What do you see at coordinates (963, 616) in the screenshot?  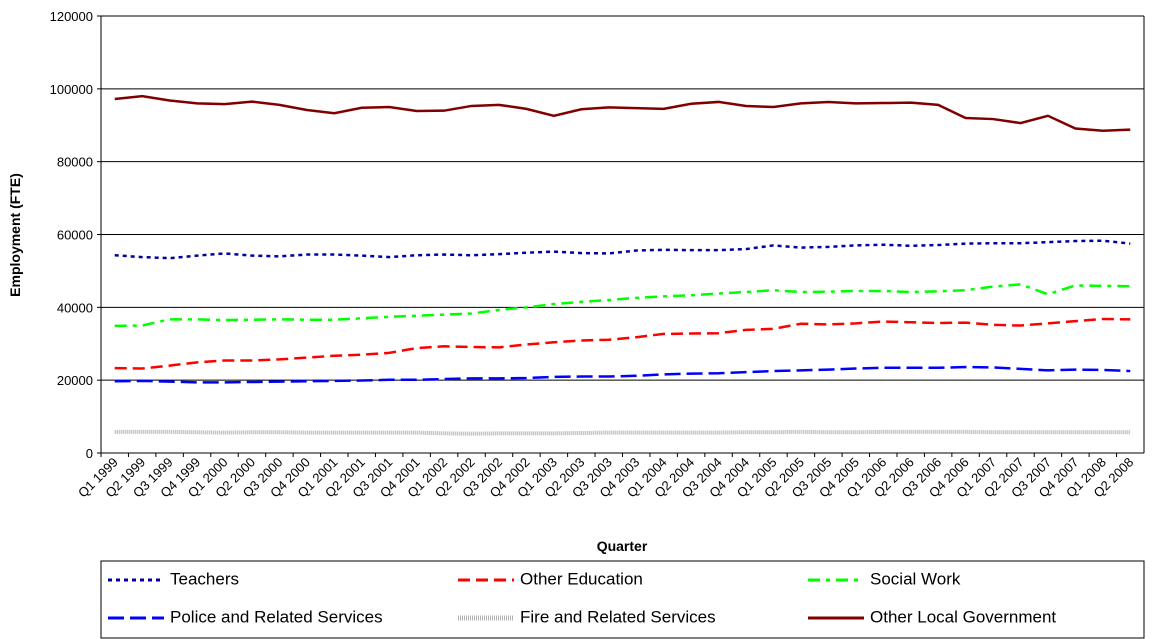 I see `legend-label: Other Local Government` at bounding box center [963, 616].